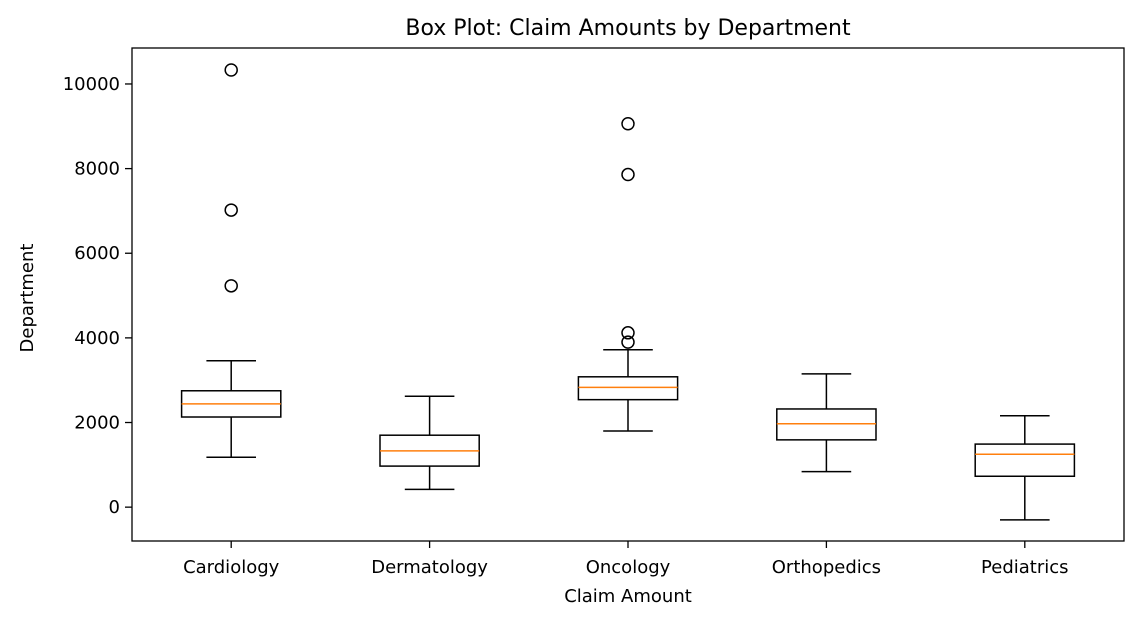 The height and width of the screenshot is (622, 1139). I want to click on y-axis-label: Department, so click(27, 298).